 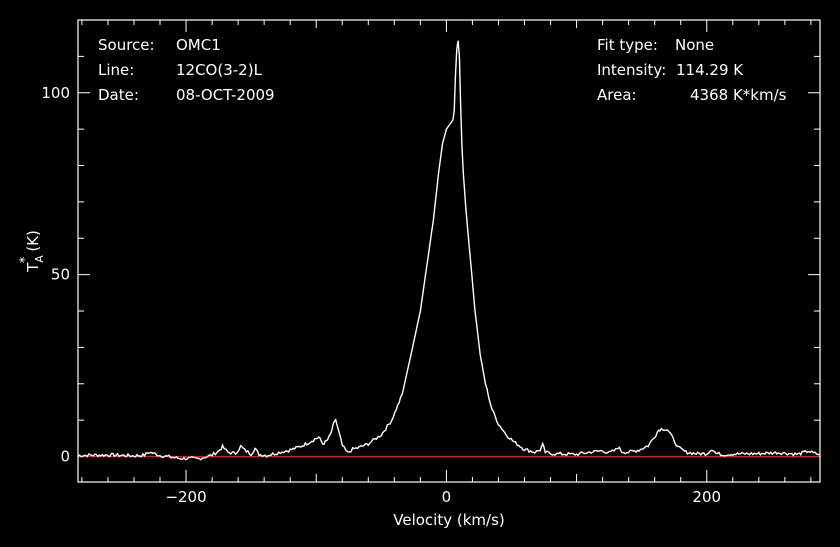 I want to click on y-axis-title: TA* (K), so click(x=32, y=251).